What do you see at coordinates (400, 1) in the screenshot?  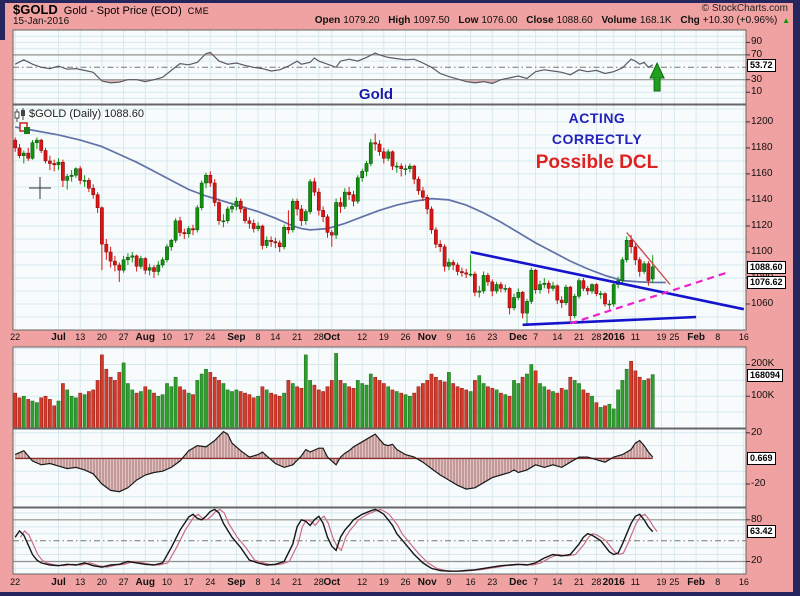 I see `top-border` at bounding box center [400, 1].